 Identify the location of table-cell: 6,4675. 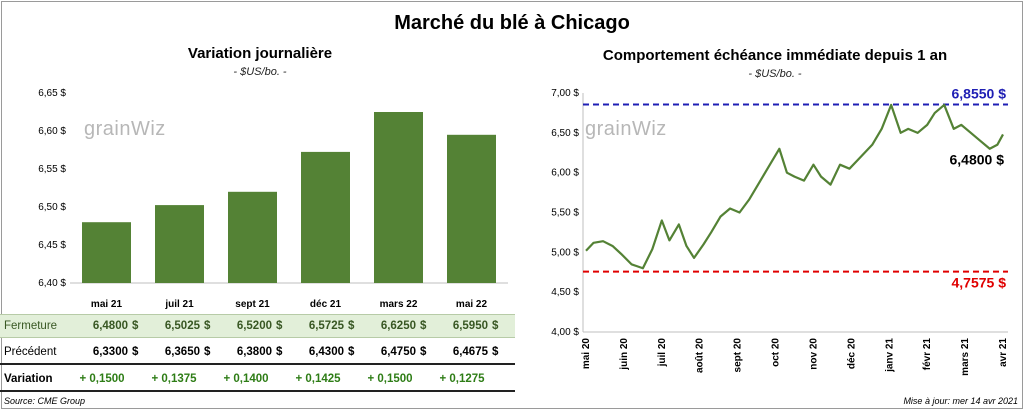
(470, 352).